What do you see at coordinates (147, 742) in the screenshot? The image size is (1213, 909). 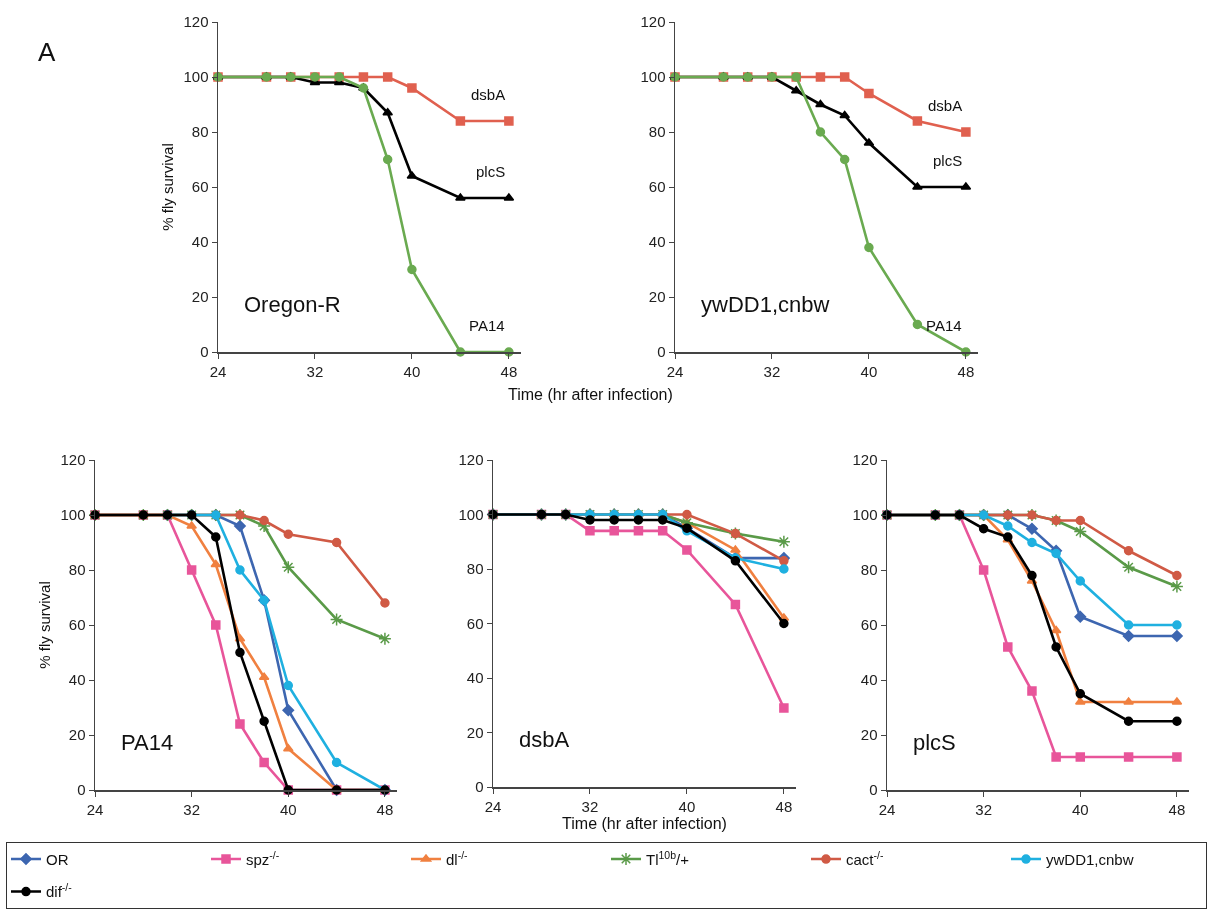 I see `text: PA14` at bounding box center [147, 742].